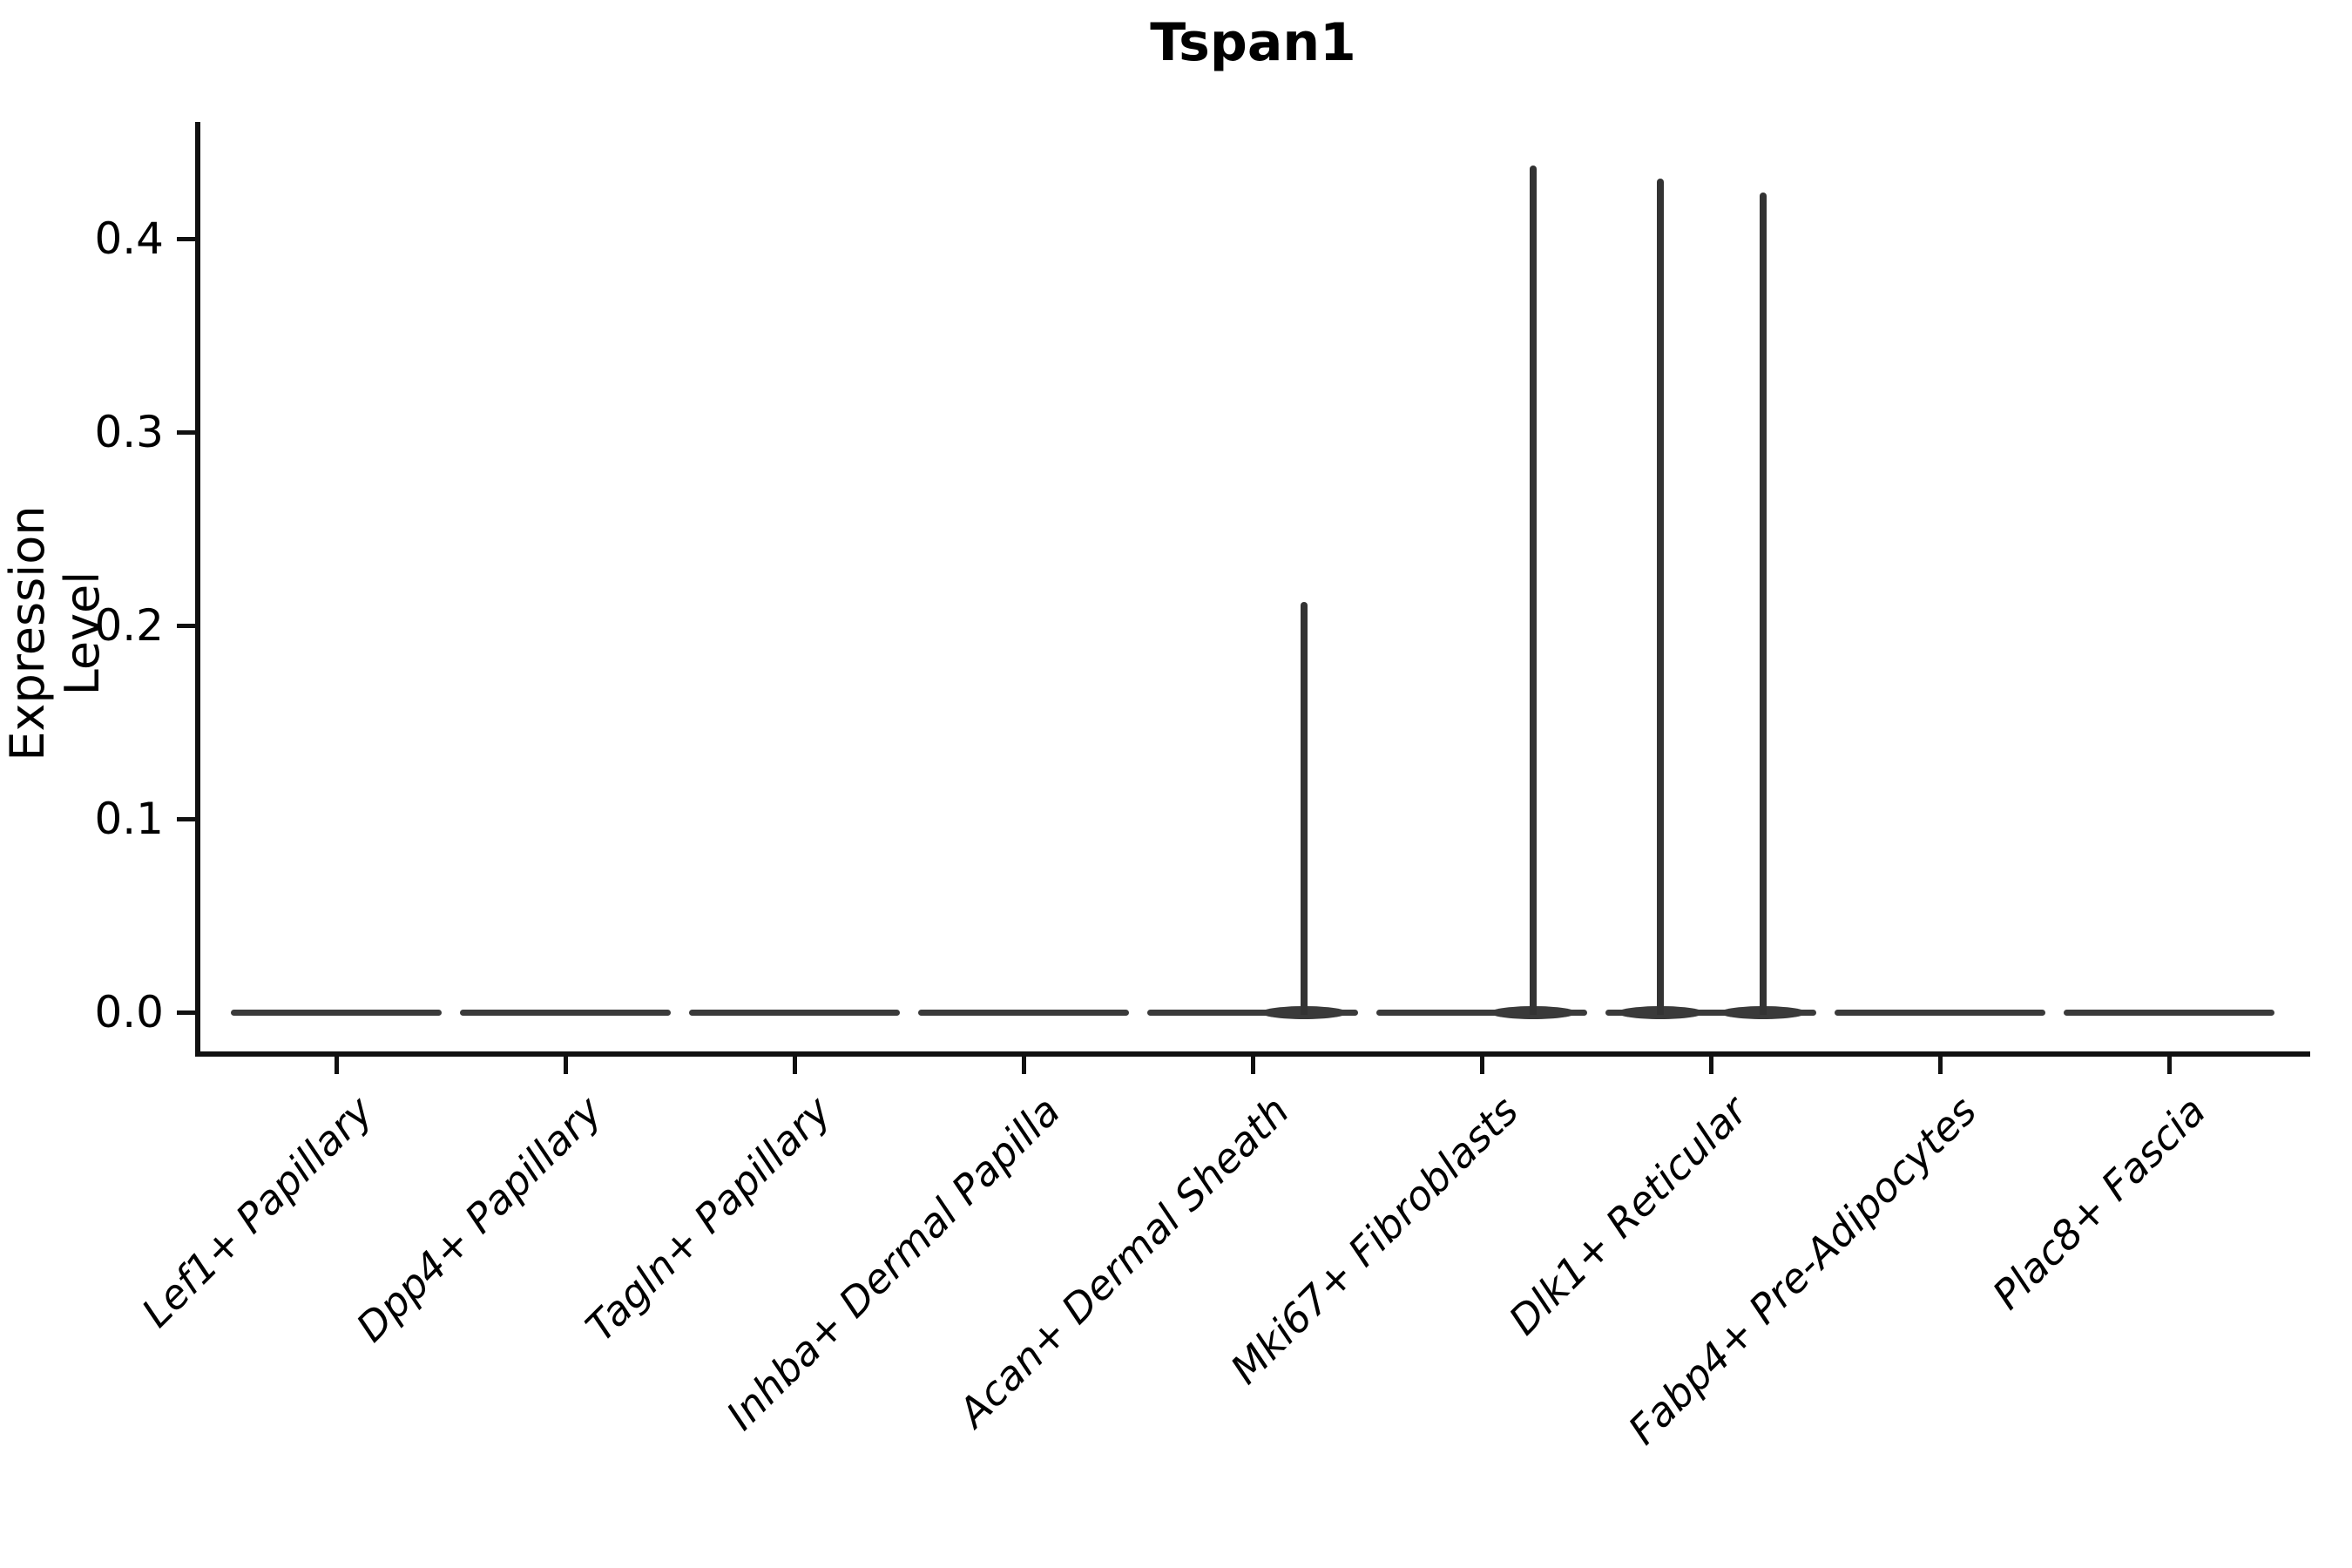 The height and width of the screenshot is (1568, 2352). Describe the element at coordinates (129, 1012) in the screenshot. I see `y-tick-label: 0.0` at that location.